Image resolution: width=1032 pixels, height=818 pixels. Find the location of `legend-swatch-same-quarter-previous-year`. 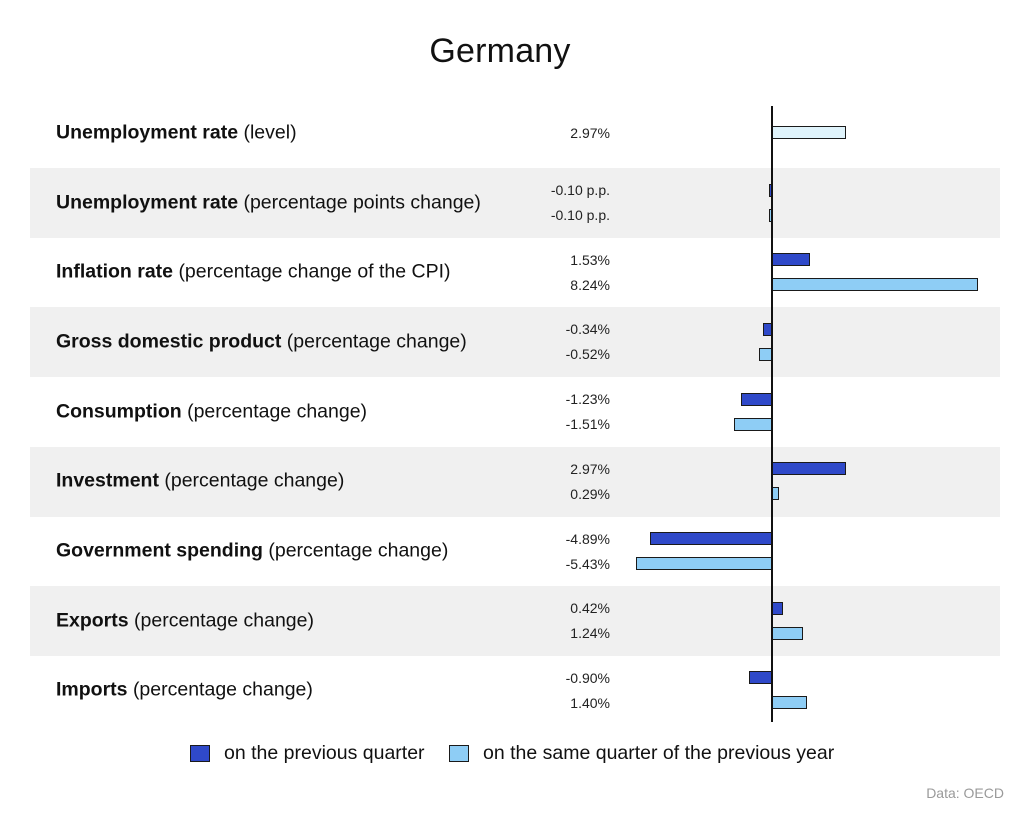

legend-swatch-same-quarter-previous-year is located at coordinates (459, 753).